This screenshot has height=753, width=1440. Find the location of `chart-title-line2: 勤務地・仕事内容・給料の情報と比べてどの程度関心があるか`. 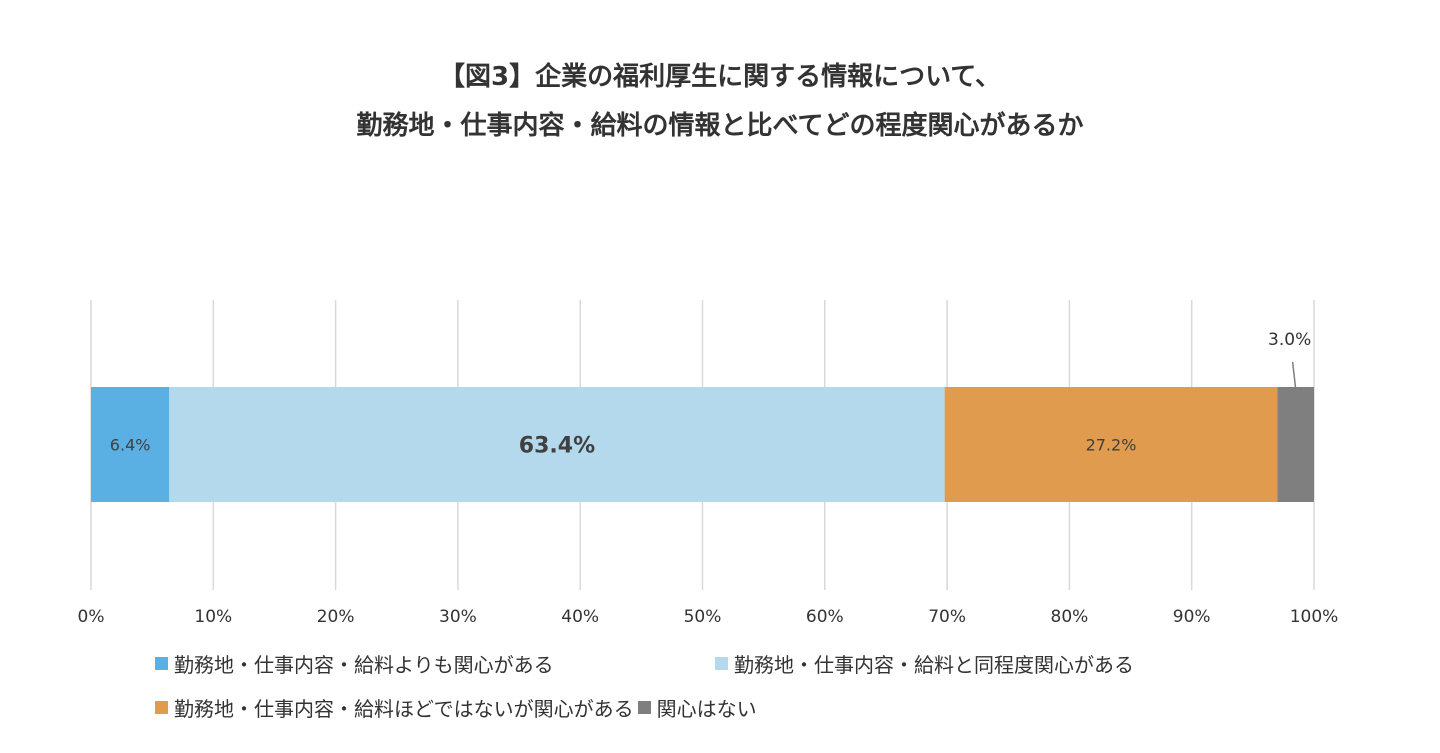

chart-title-line2: 勤務地・仕事内容・給料の情報と比べてどの程度関心があるか is located at coordinates (720, 126).